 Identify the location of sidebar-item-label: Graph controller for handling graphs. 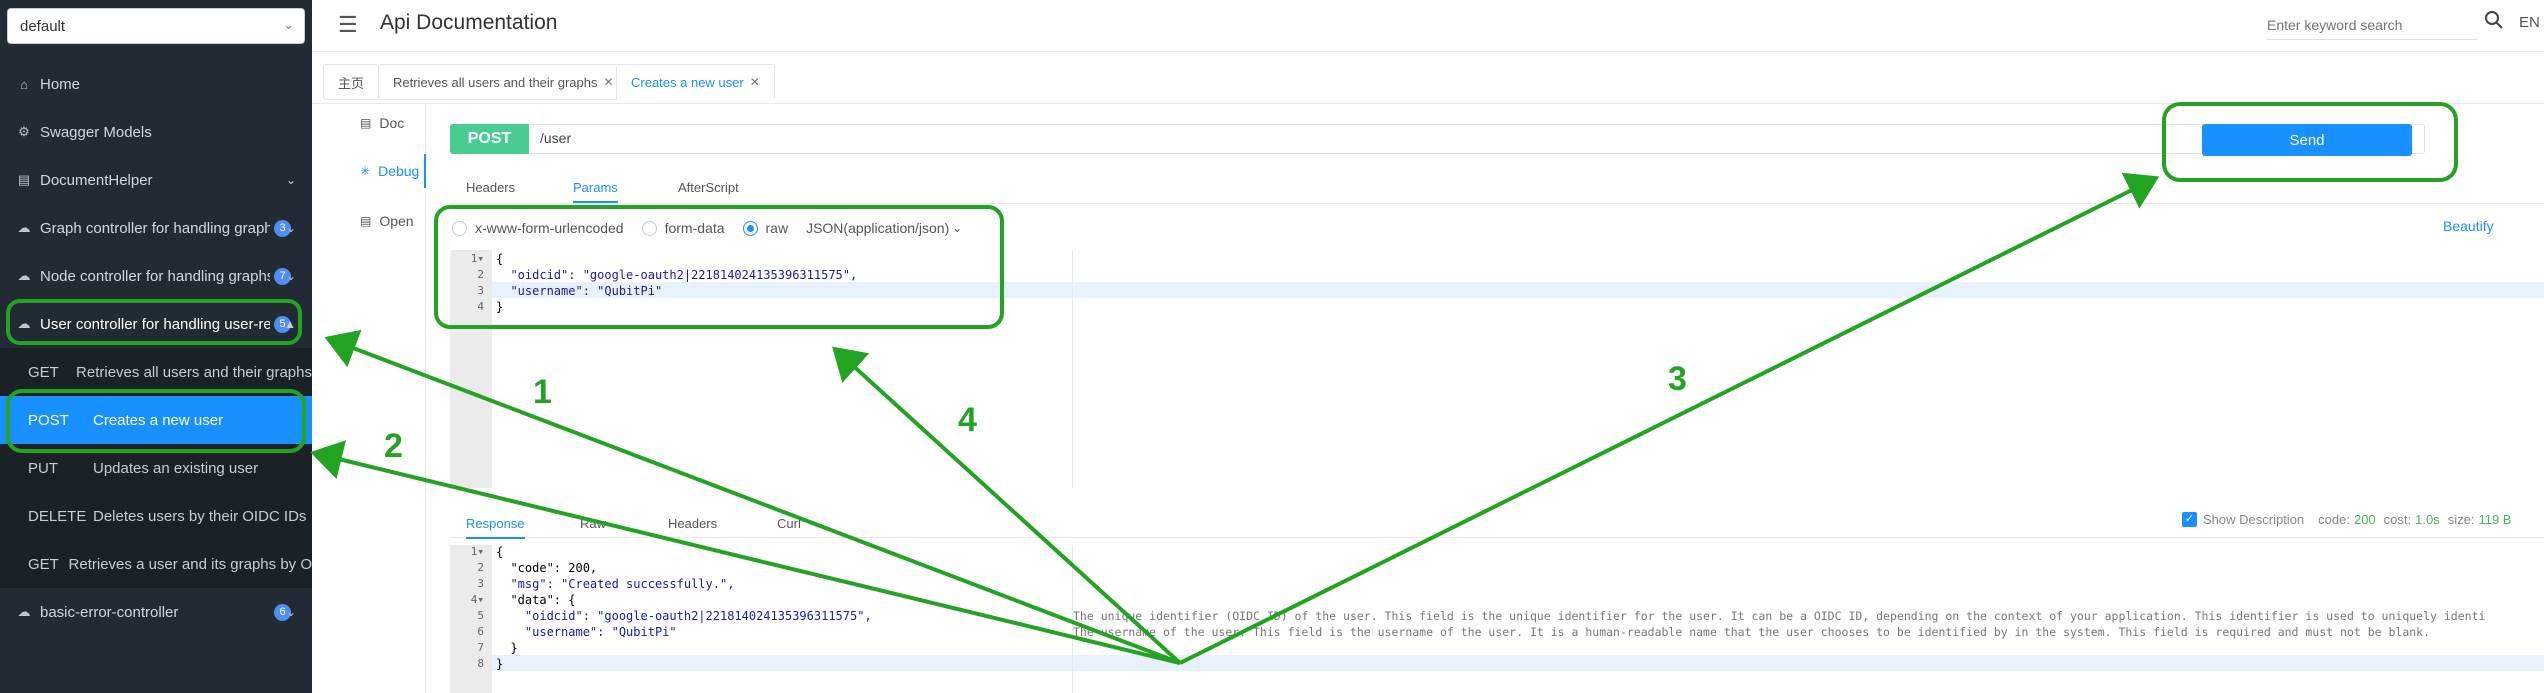
(155, 228).